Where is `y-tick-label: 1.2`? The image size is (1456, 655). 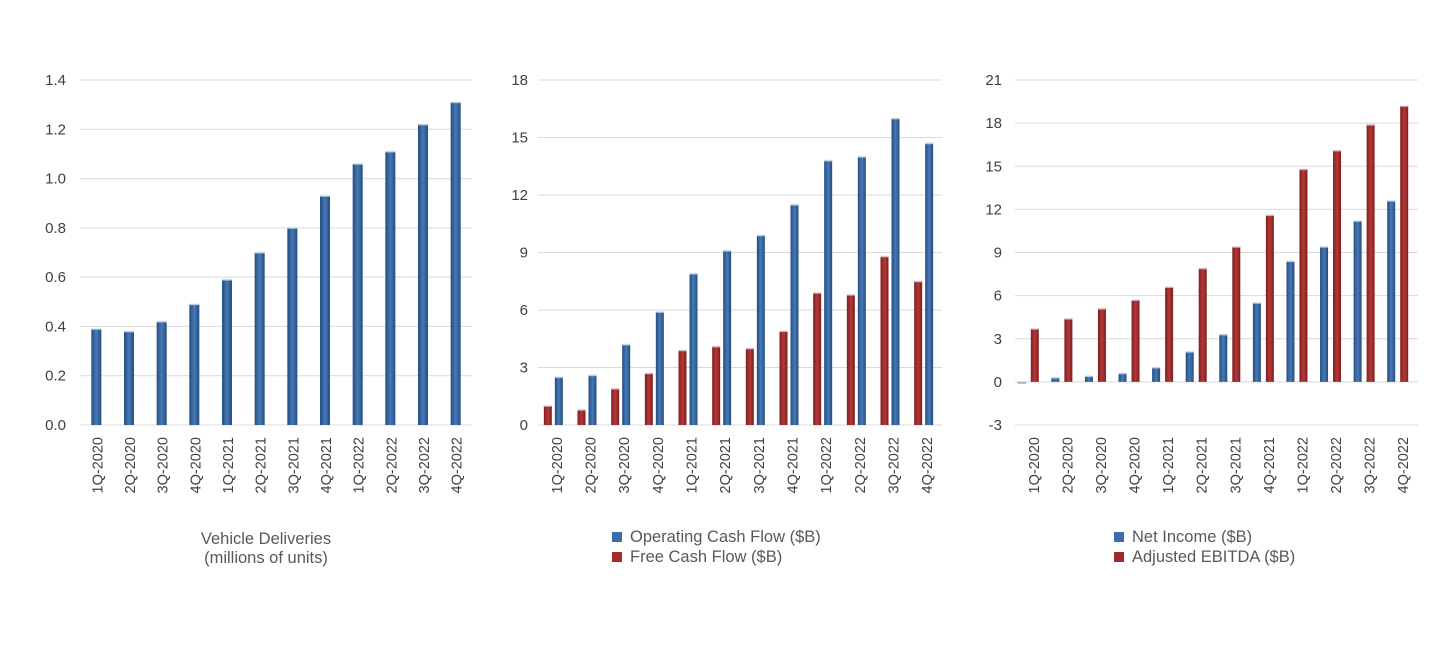
y-tick-label: 1.2 is located at coordinates (55, 129).